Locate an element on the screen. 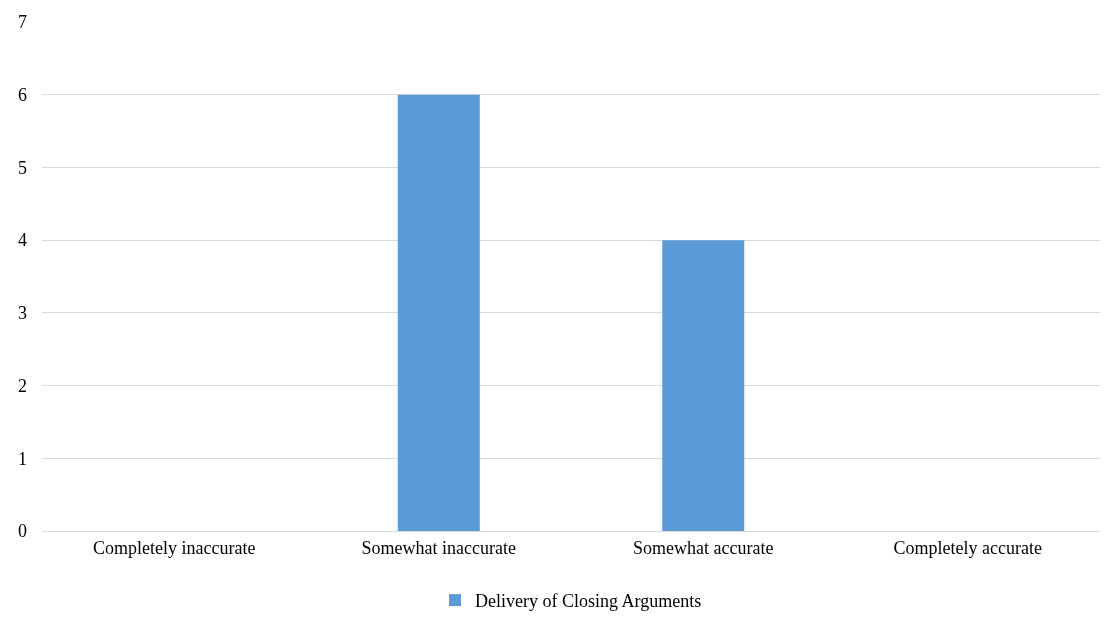 This screenshot has height=631, width=1112. x-tick-label: Completely inaccurate is located at coordinates (174, 547).